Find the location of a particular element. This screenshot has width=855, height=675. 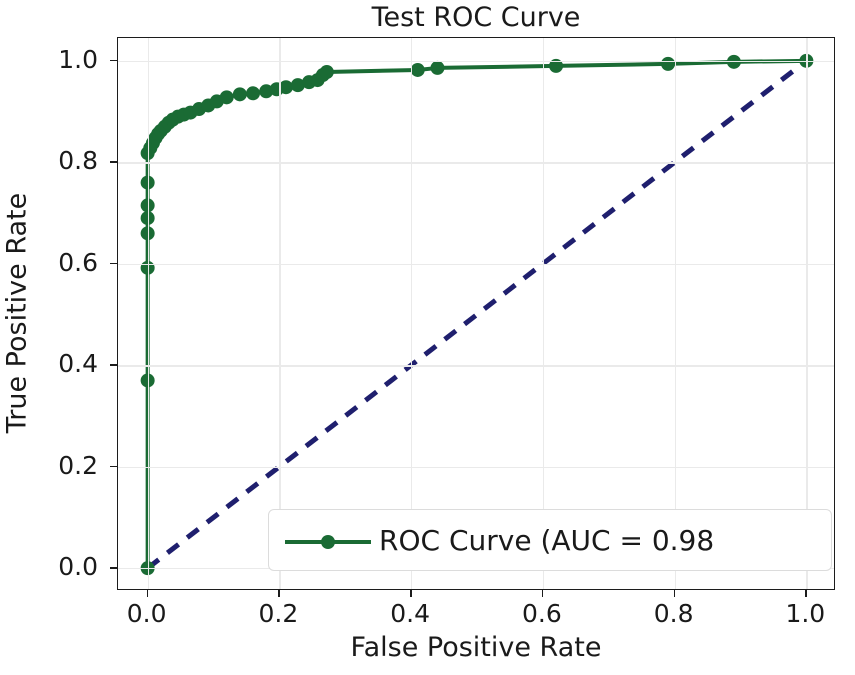

gridline-vertical-0.4 is located at coordinates (412, 313).